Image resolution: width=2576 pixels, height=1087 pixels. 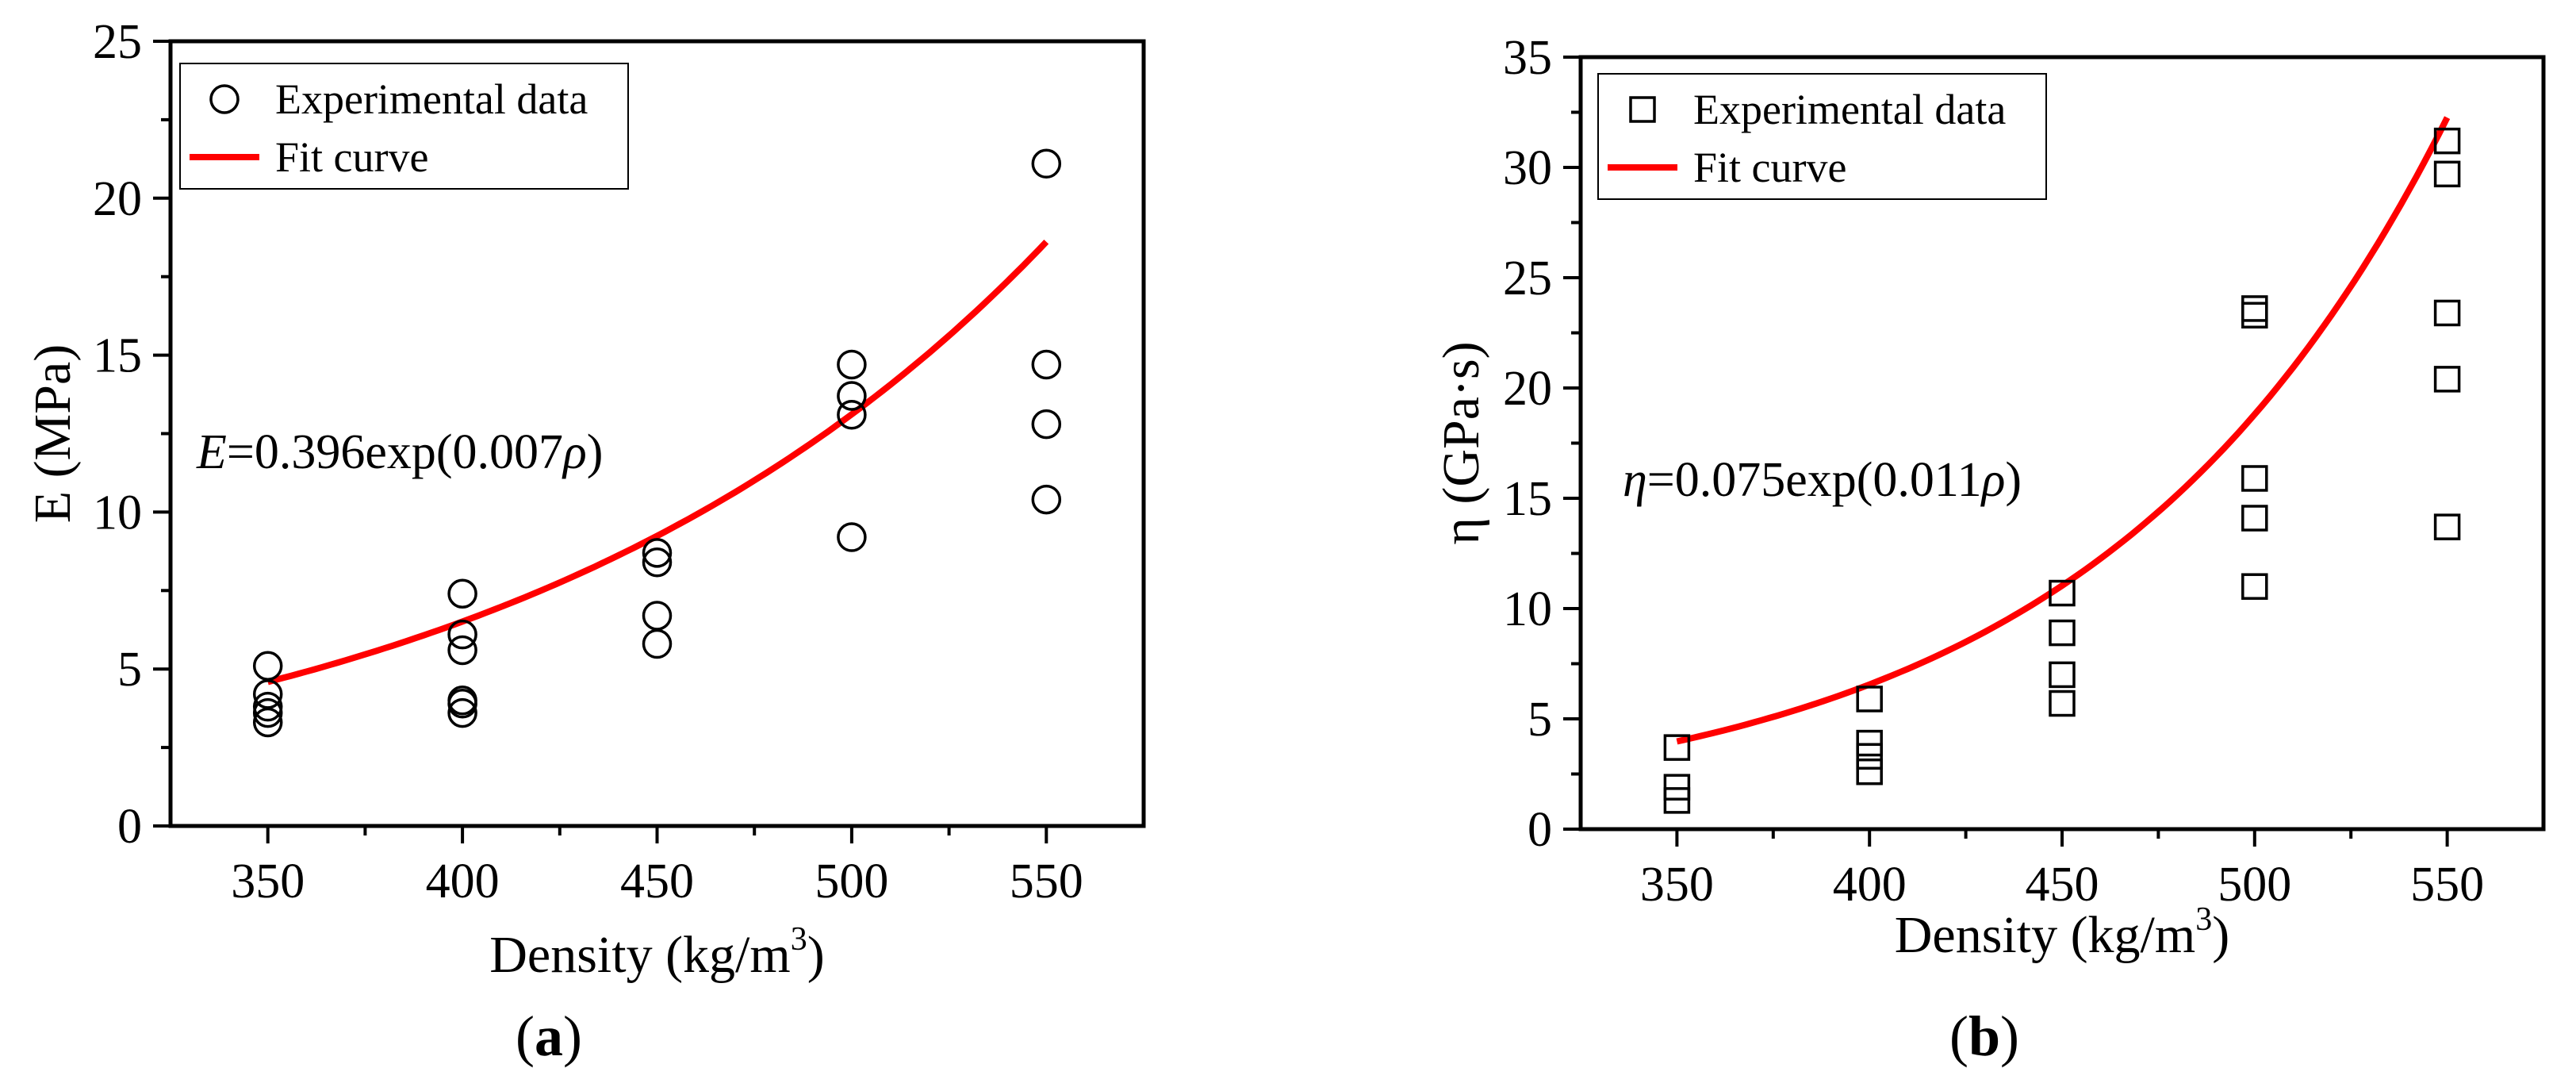 I want to click on x-tick-label: 400, so click(x=463, y=881).